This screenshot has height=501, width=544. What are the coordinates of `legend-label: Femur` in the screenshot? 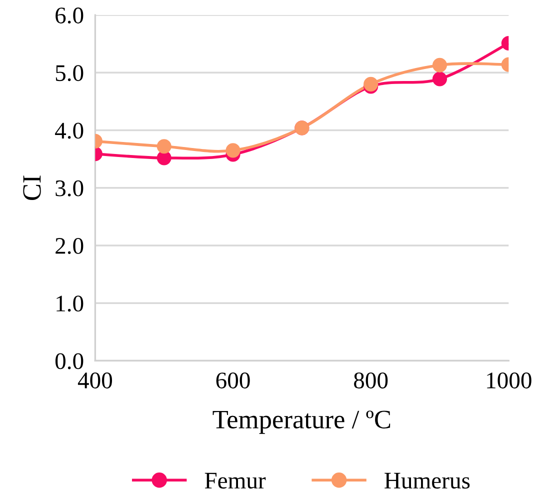 It's located at (235, 480).